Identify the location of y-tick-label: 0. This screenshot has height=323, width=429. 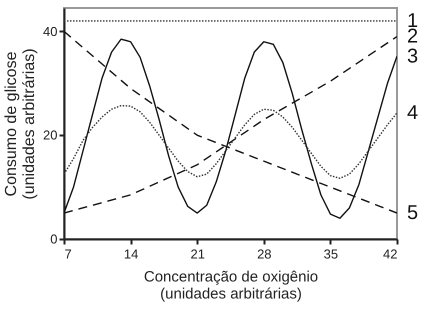
(54, 239).